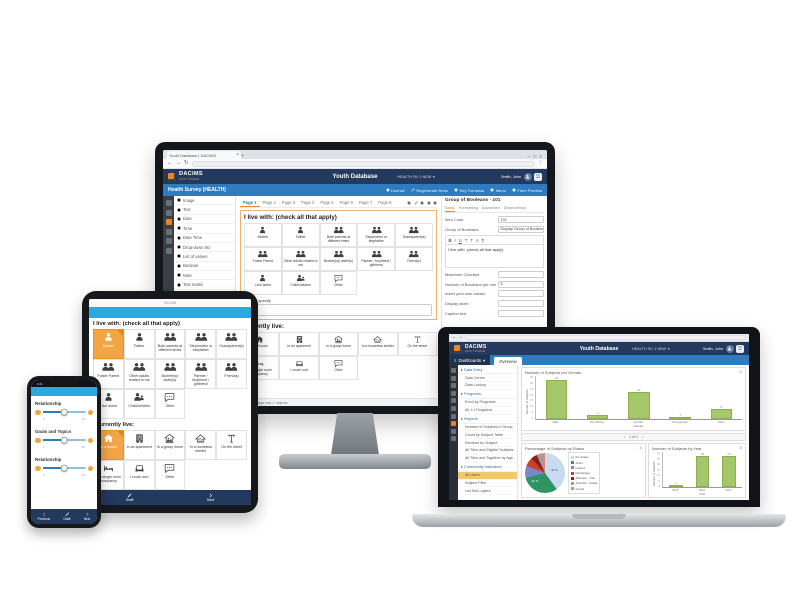 This screenshot has width=810, height=603. What do you see at coordinates (450, 240) in the screenshot?
I see `editor-button-0: B` at bounding box center [450, 240].